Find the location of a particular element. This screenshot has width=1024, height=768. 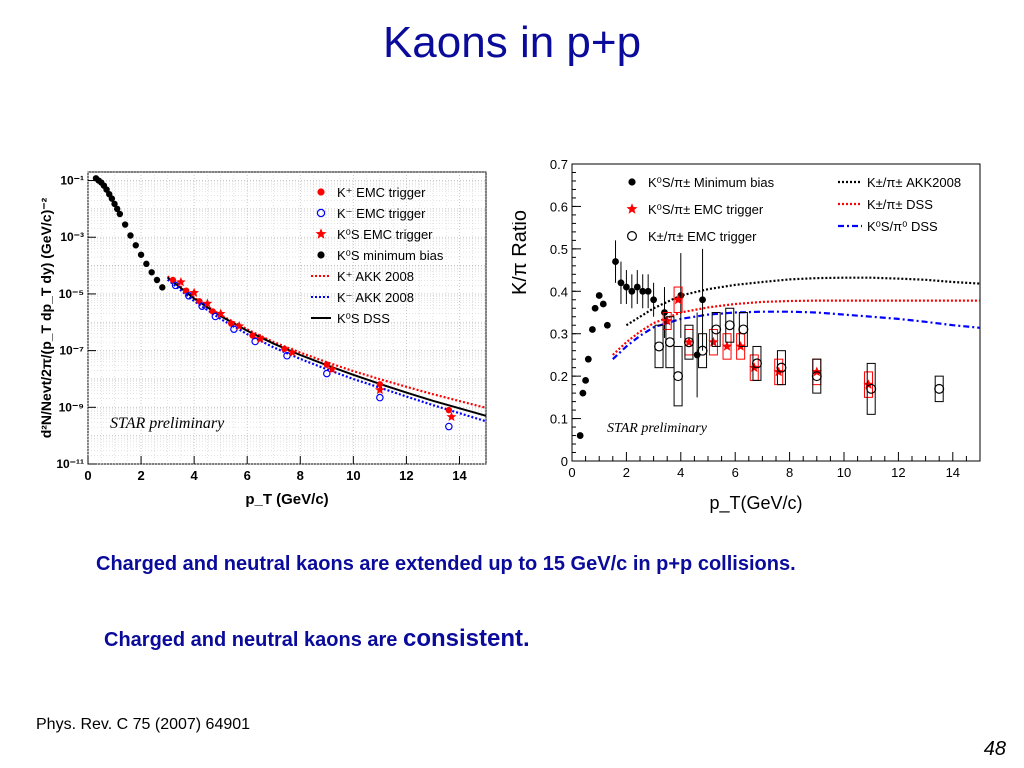

y-tick-label: 0.2 is located at coordinates (559, 376).